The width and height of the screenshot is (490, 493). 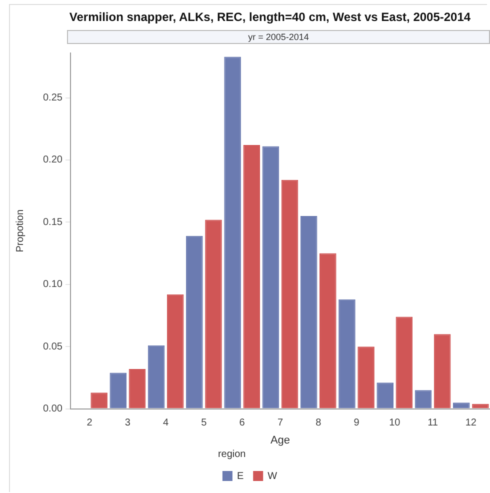 I want to click on x-tick-label: 5, so click(x=204, y=423).